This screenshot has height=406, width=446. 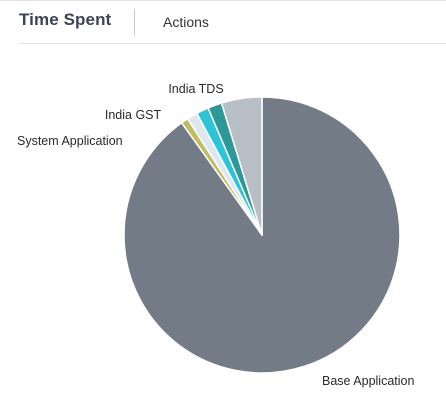 What do you see at coordinates (133, 115) in the screenshot?
I see `slice-label-india-gst: India GST` at bounding box center [133, 115].